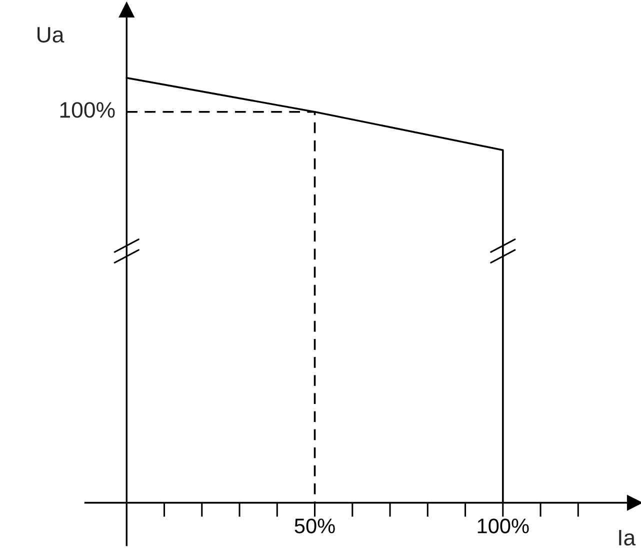 This screenshot has width=641, height=548. I want to click on y-axis-title: Ua, so click(51, 35).